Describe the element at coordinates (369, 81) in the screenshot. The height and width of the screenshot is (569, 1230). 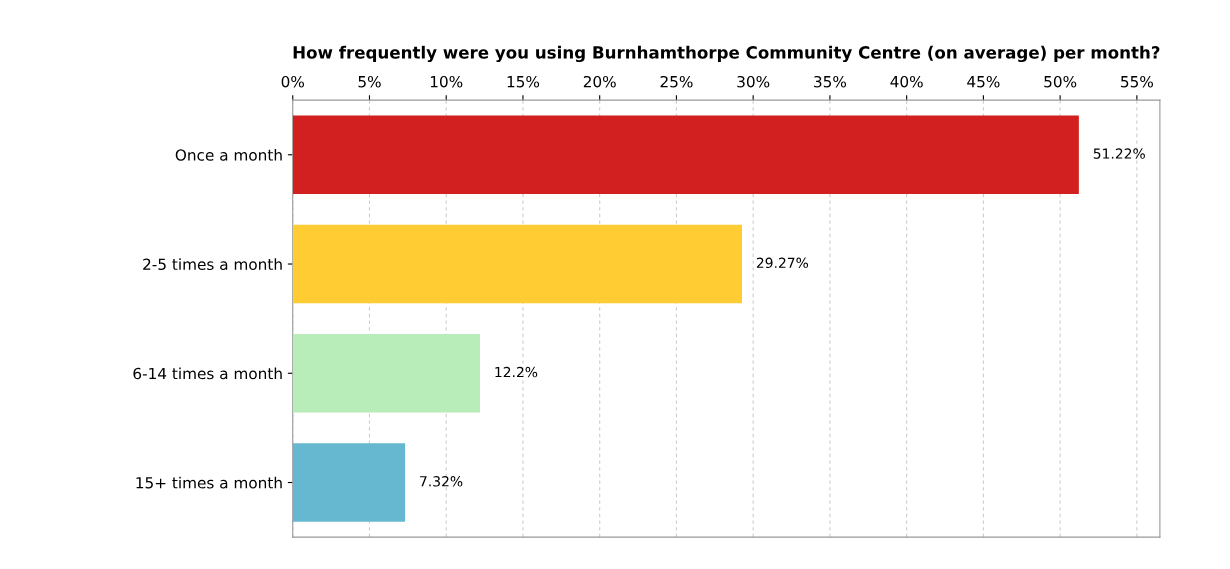
I see `x-tick-label: 5%` at that location.